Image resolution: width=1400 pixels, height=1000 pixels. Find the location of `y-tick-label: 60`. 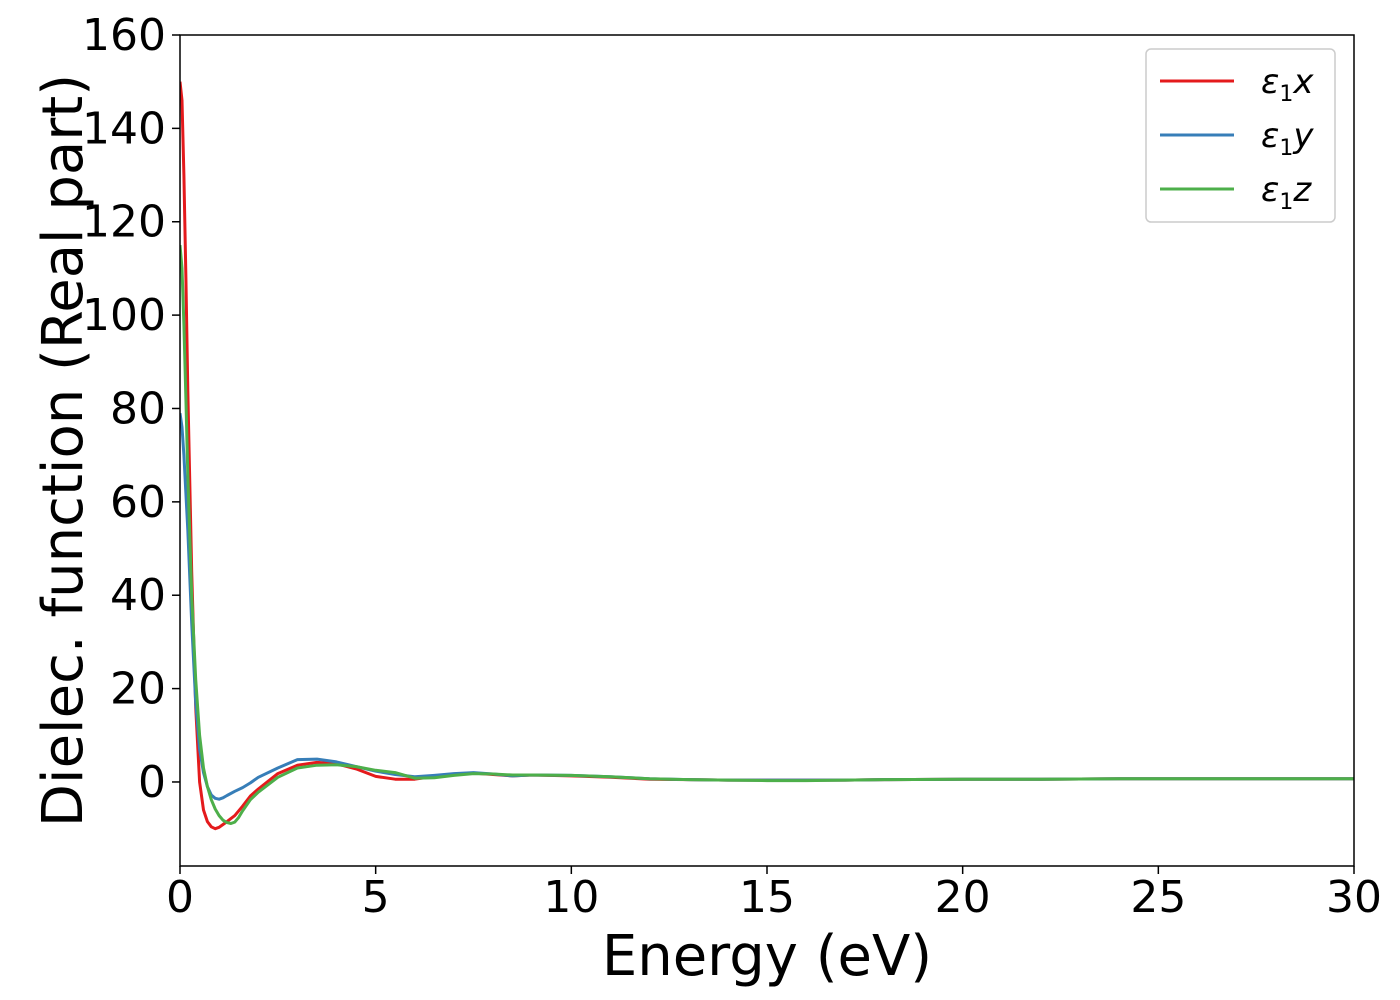

y-tick-label: 60 is located at coordinates (138, 502).